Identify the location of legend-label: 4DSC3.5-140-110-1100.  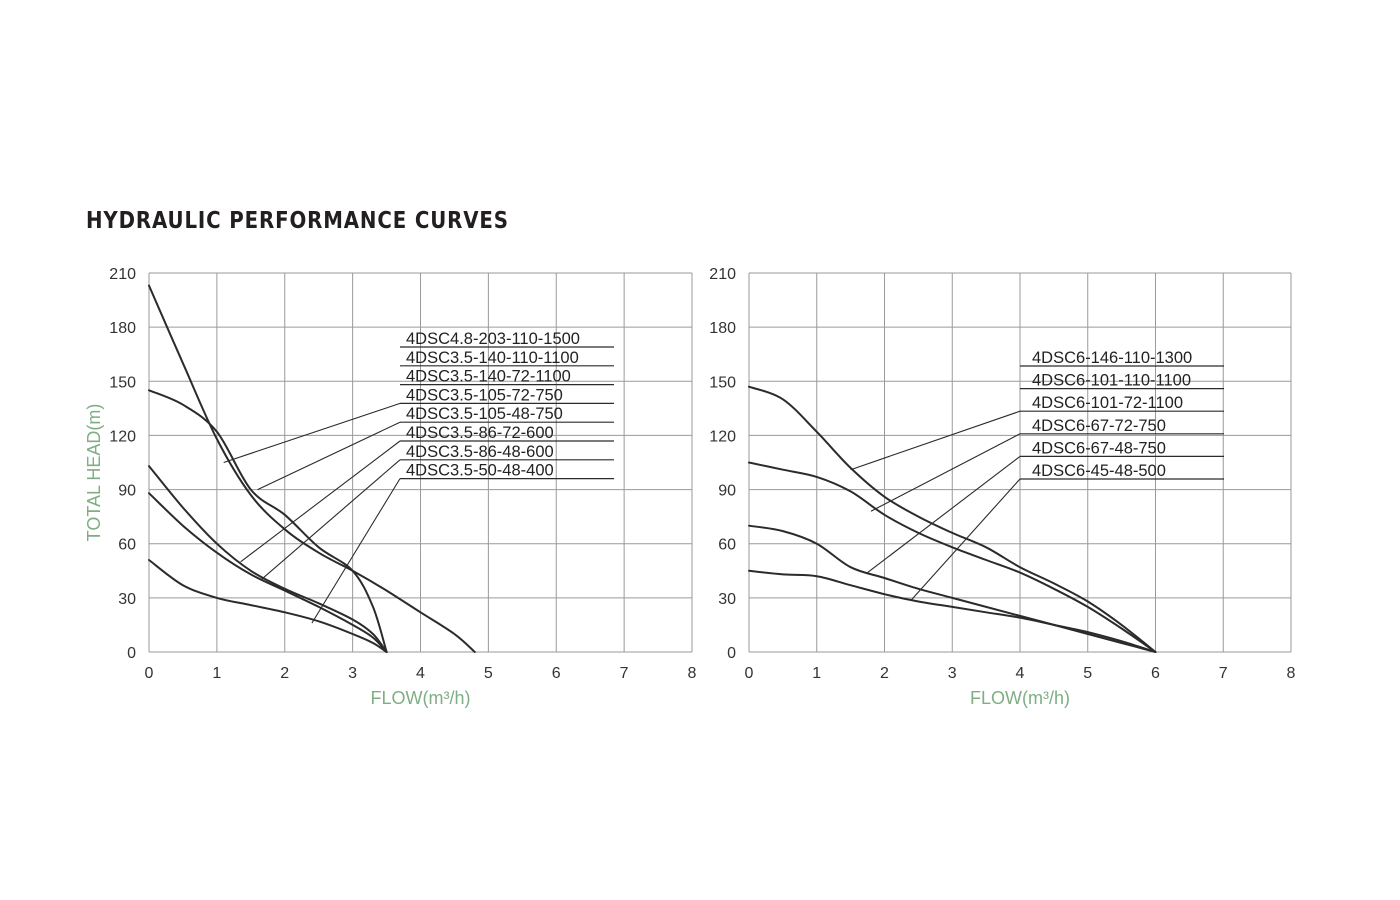
(492, 358).